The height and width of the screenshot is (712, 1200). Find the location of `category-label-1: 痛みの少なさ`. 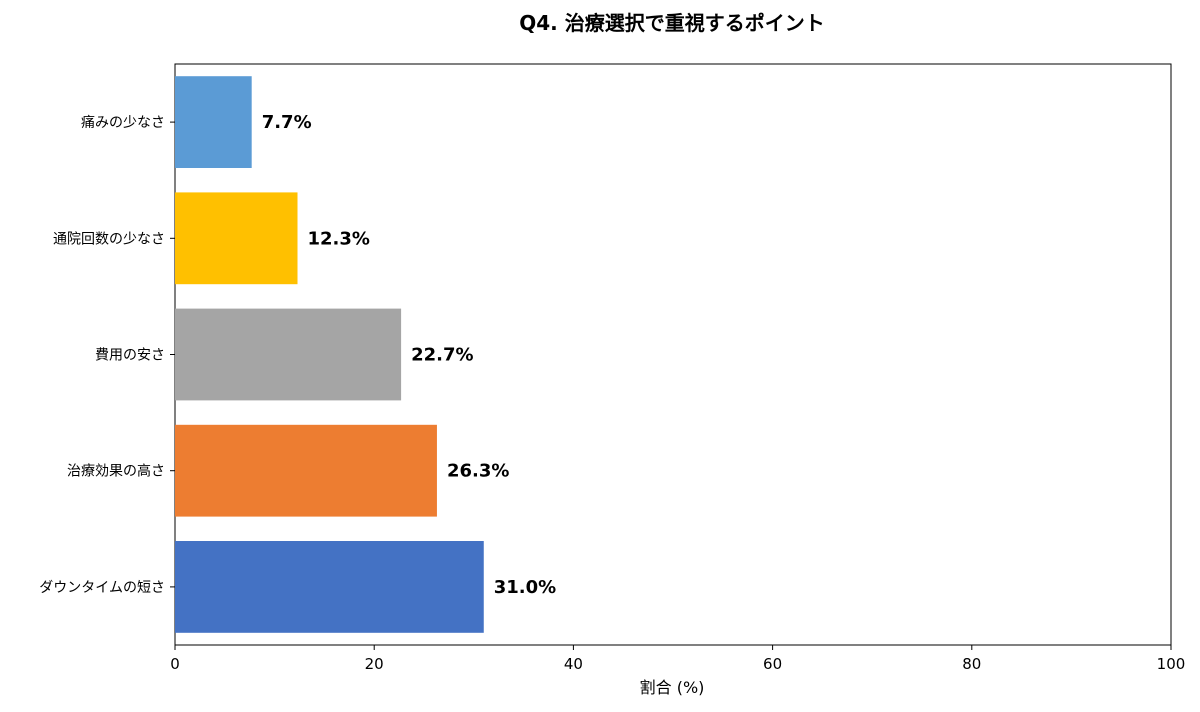

category-label-1: 痛みの少なさ is located at coordinates (123, 122).